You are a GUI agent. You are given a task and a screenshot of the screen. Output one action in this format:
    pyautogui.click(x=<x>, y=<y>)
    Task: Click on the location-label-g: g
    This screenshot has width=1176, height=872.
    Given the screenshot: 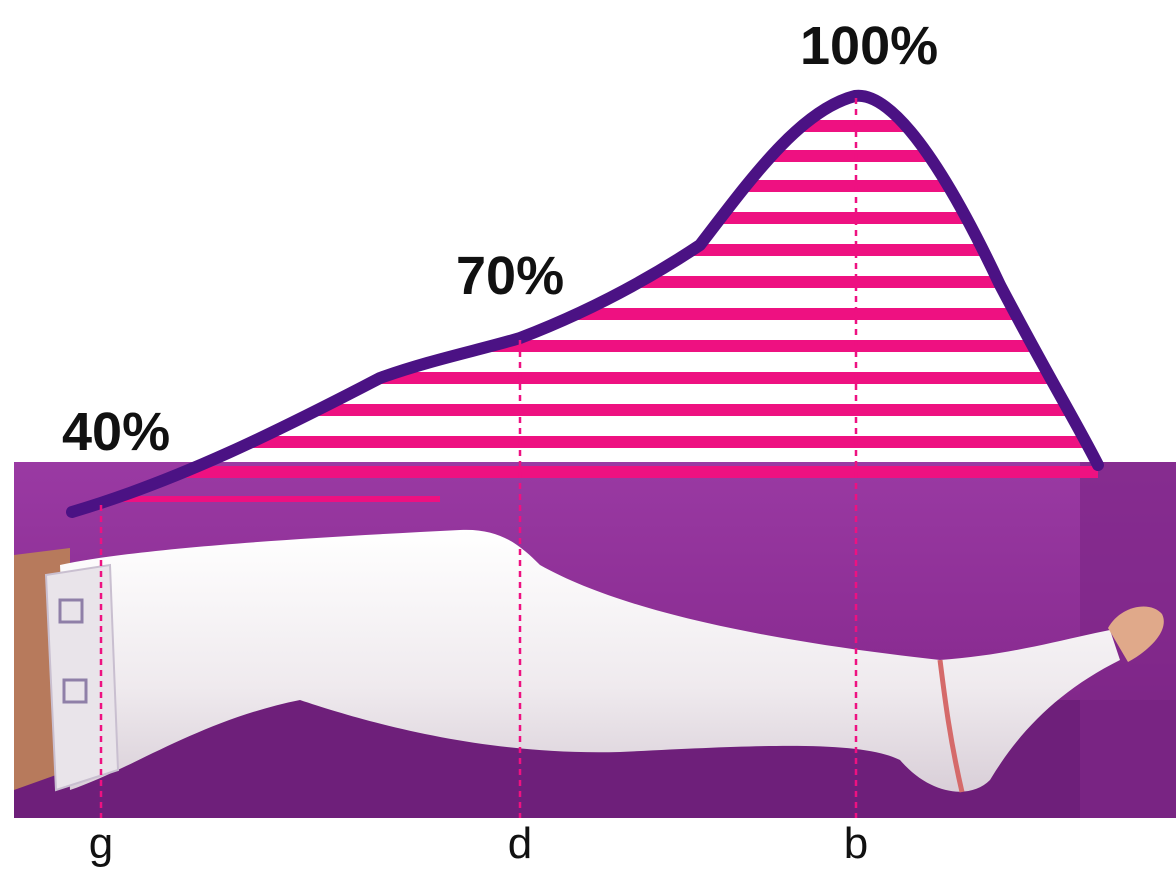 What is the action you would take?
    pyautogui.click(x=101, y=843)
    